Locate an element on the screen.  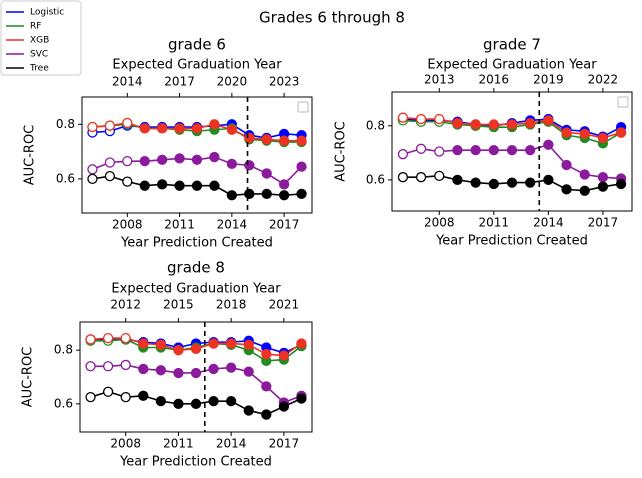
x-tick-label: 2011 is located at coordinates (179, 225).